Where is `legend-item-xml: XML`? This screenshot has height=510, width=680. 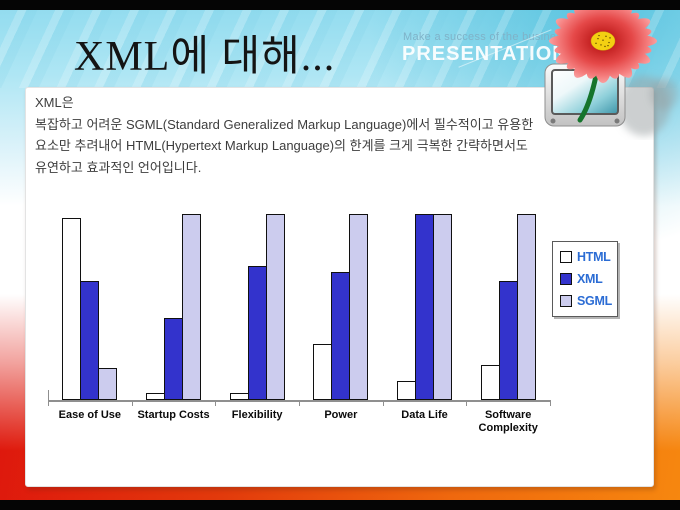
legend-item-xml: XML is located at coordinates (588, 279).